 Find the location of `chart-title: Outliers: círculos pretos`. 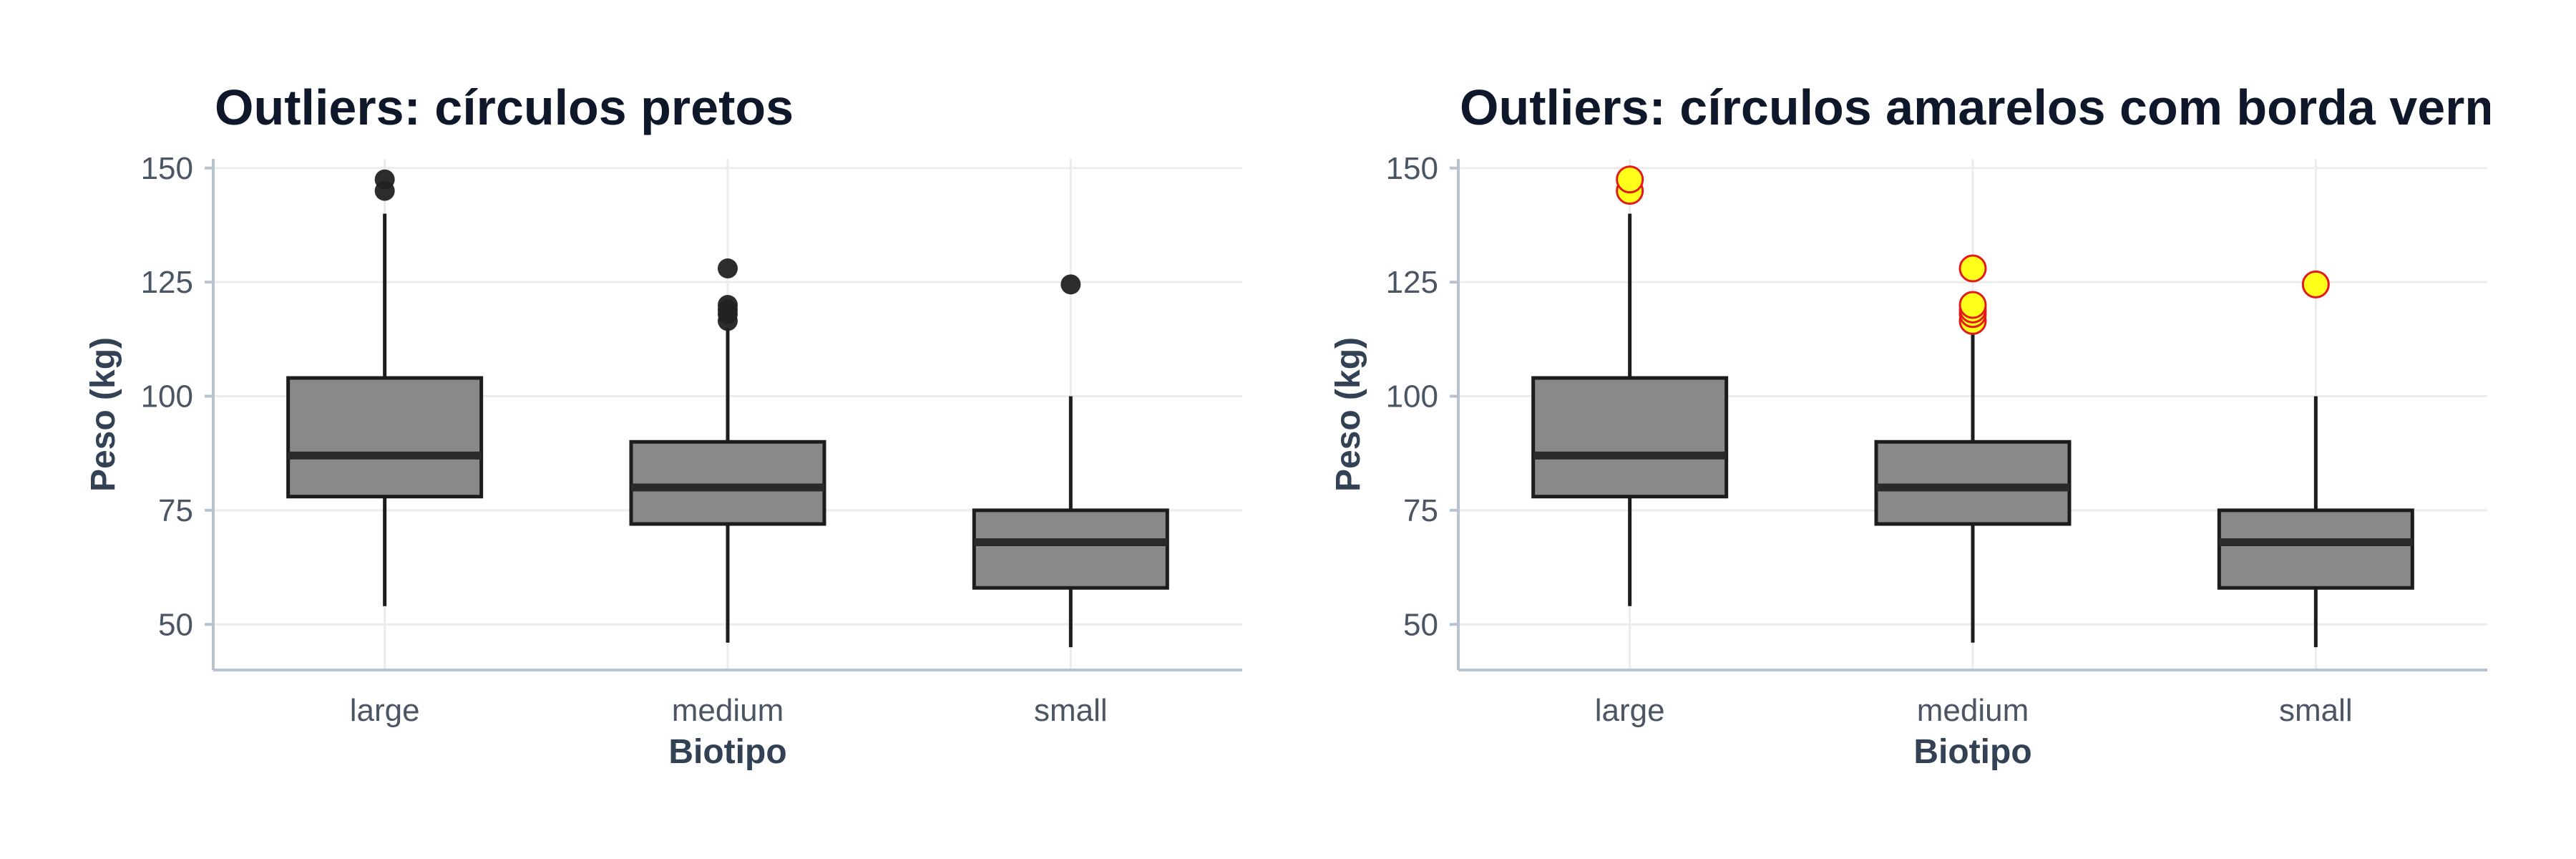

chart-title: Outliers: círculos pretos is located at coordinates (504, 107).